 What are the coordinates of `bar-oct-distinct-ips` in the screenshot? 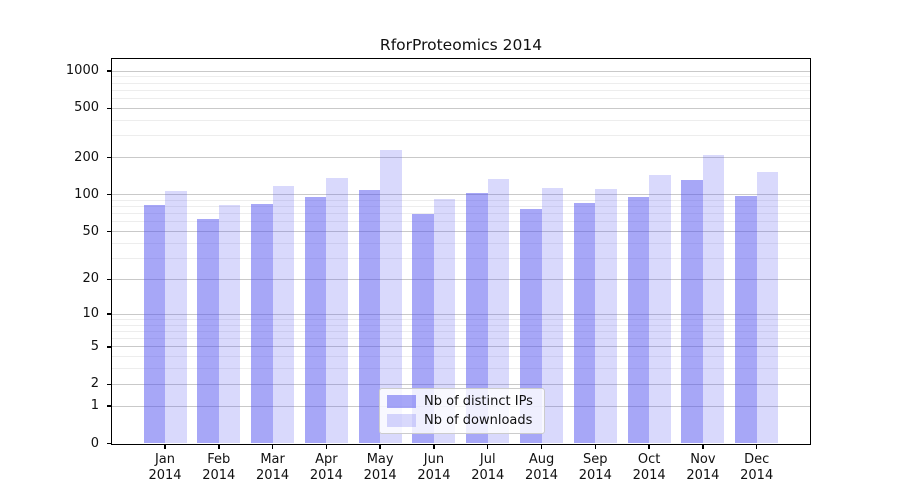 It's located at (638, 320).